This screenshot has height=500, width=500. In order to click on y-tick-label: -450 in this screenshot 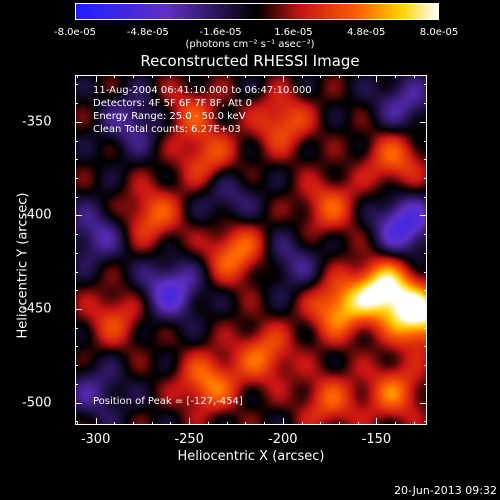, I will do `click(37, 309)`.